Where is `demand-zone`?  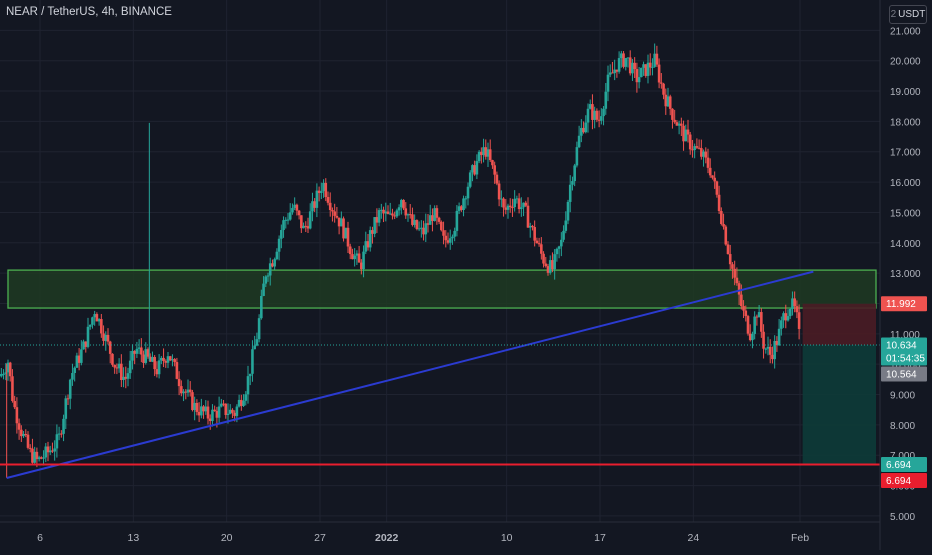 demand-zone is located at coordinates (442, 289).